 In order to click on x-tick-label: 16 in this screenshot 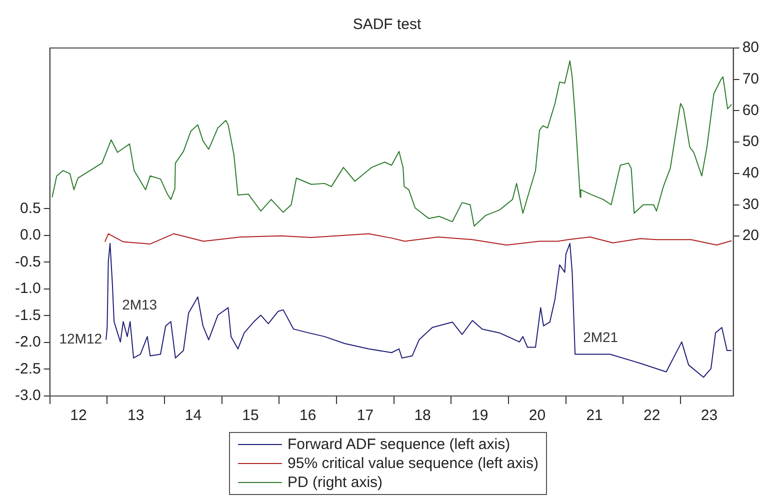, I will do `click(308, 415)`.